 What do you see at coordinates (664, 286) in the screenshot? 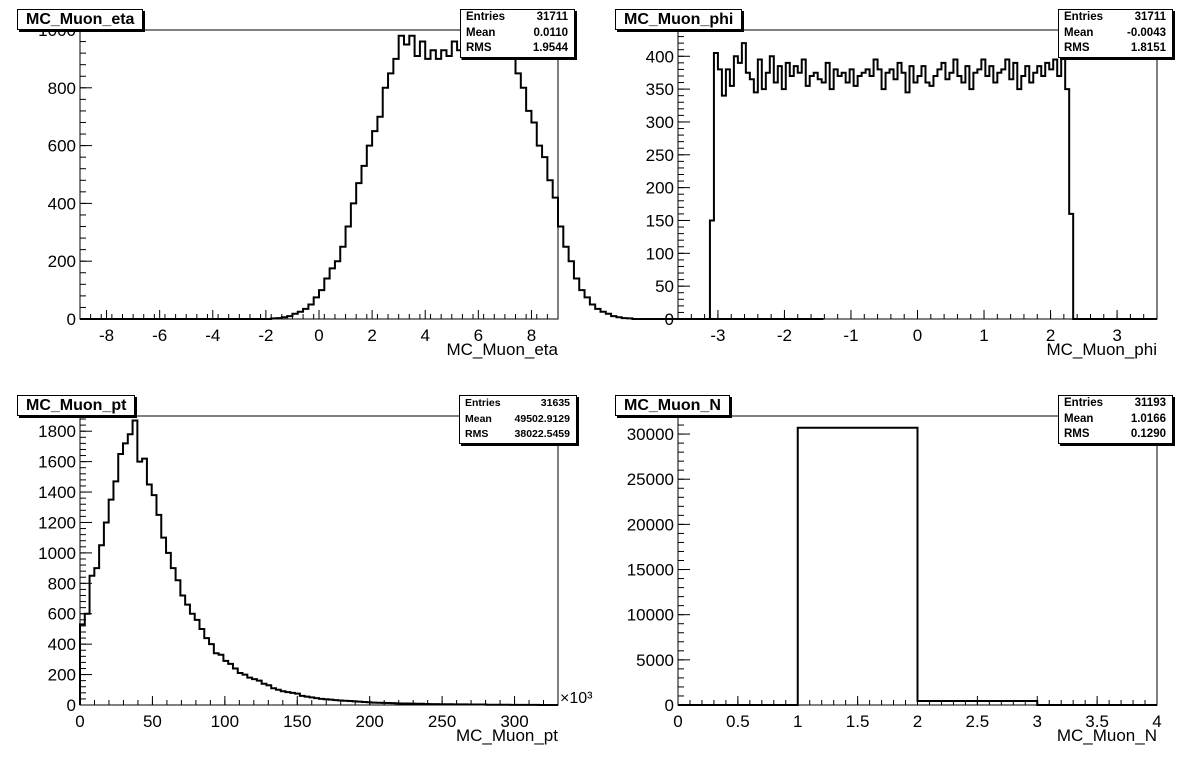
I see `y-tick-label: 50` at bounding box center [664, 286].